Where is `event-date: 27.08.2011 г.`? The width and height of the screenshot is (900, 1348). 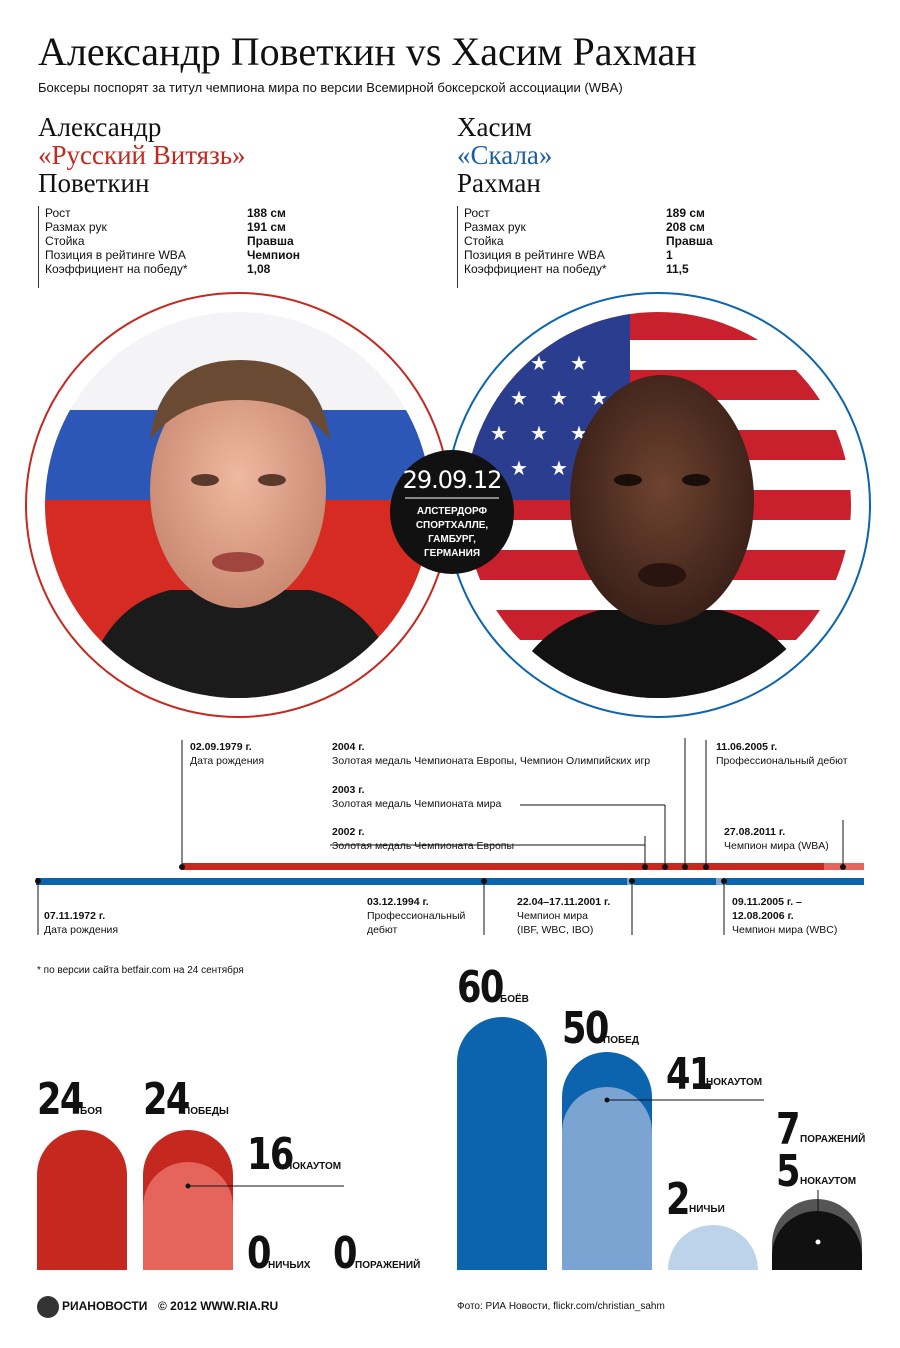 event-date: 27.08.2011 г. is located at coordinates (755, 832).